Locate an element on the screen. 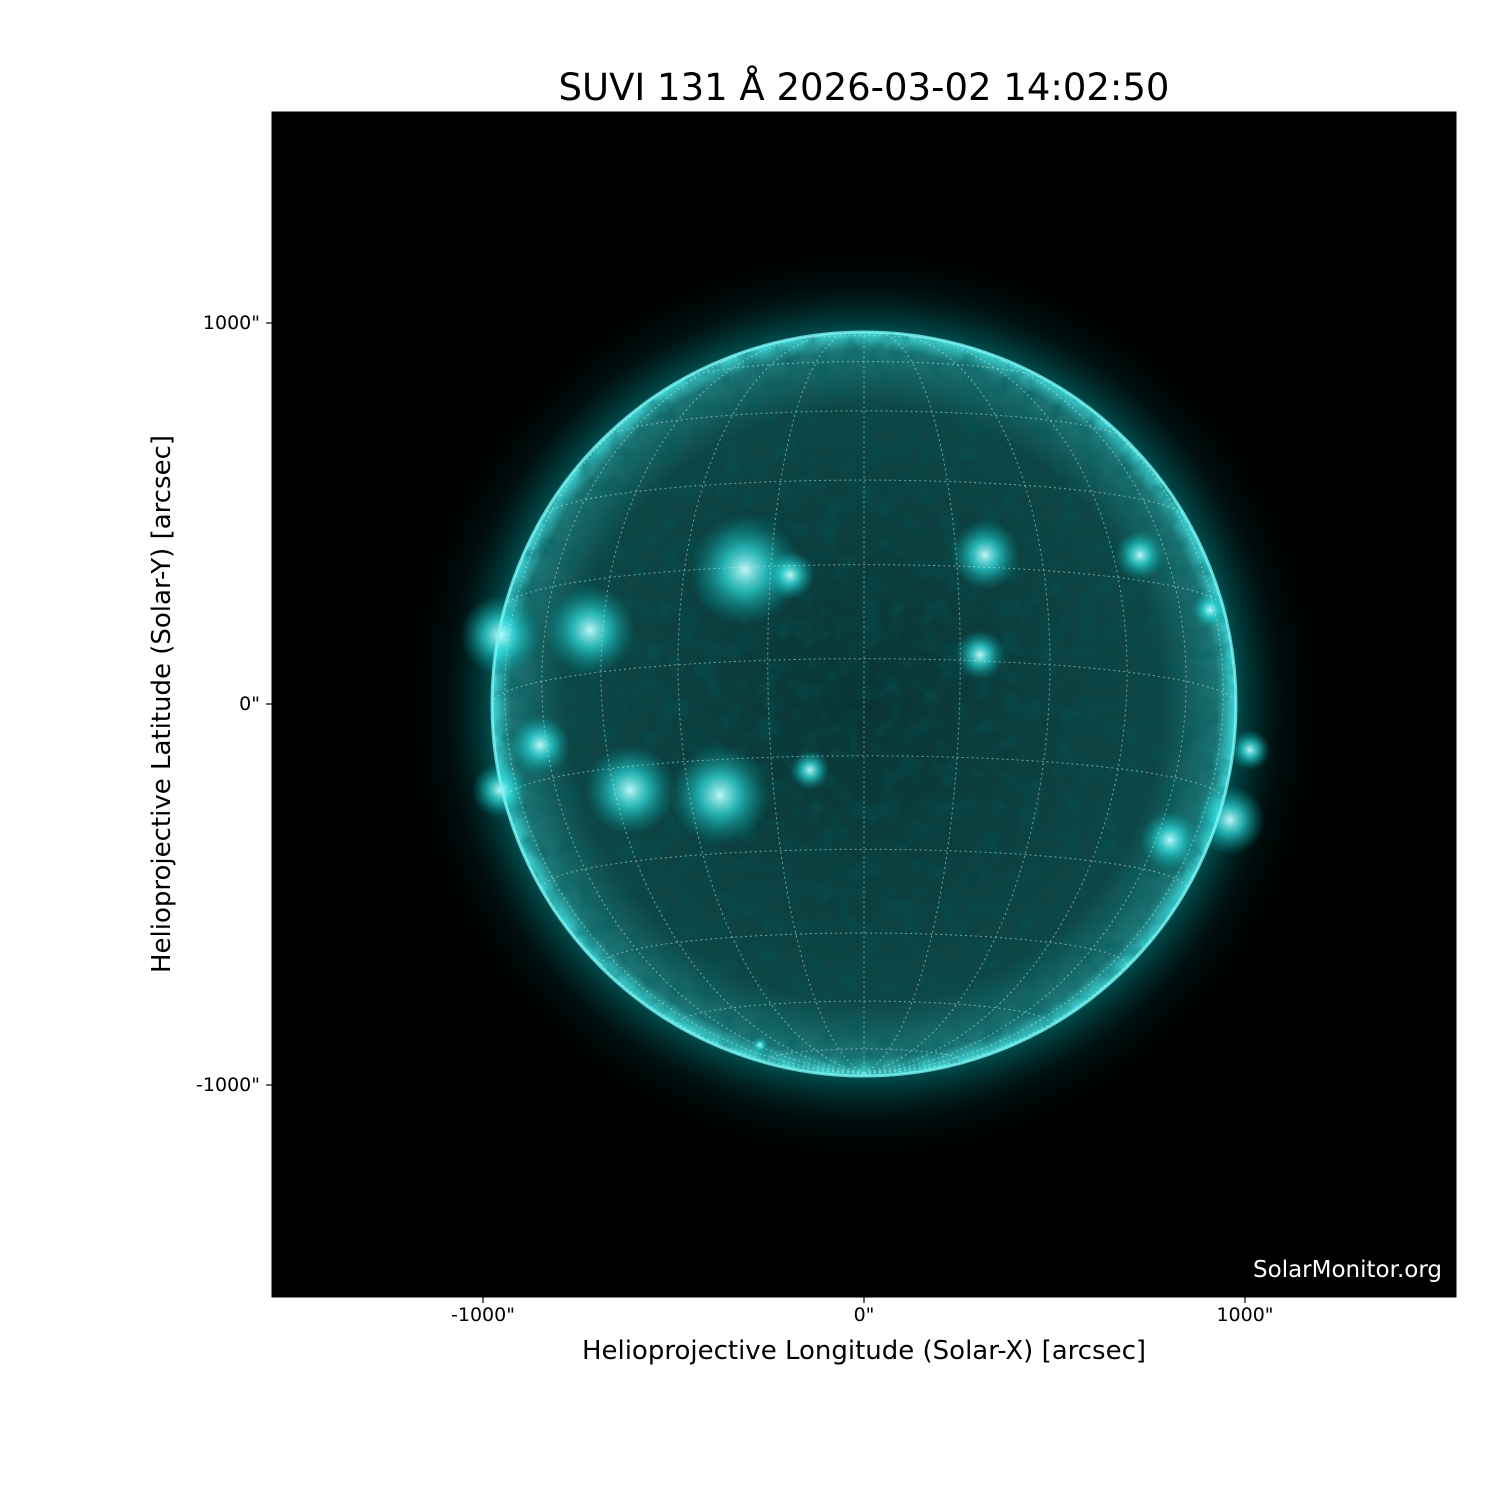 This screenshot has width=1500, height=1500. y-tick-label: -1000" is located at coordinates (228, 1085).